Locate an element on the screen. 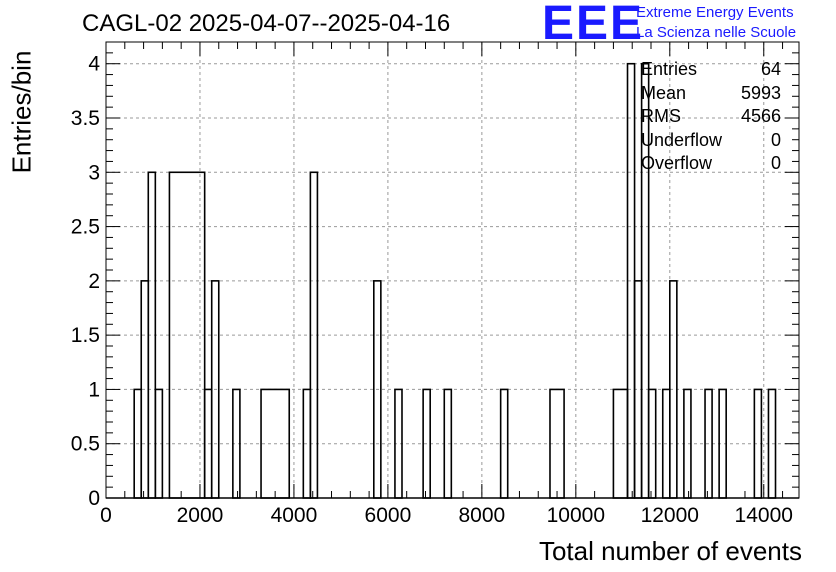 The width and height of the screenshot is (836, 572). y-tick-label: 1 is located at coordinates (94, 389).